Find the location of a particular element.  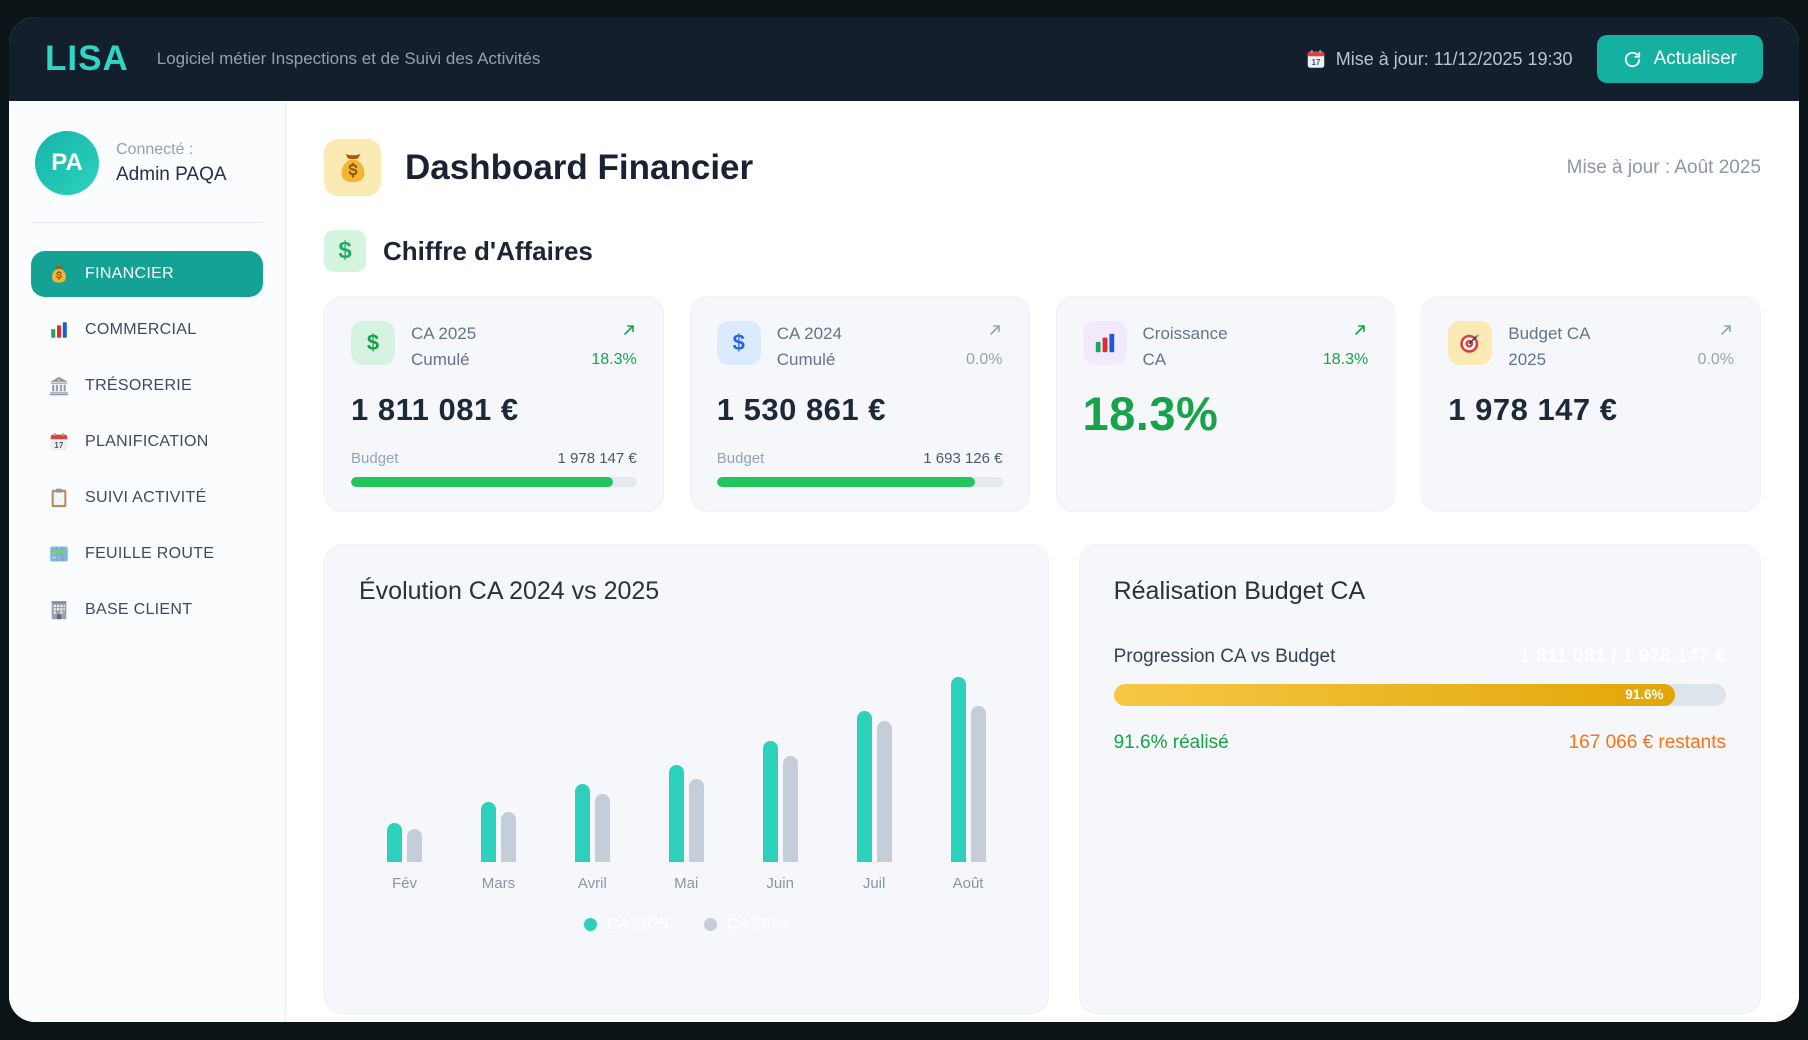

bar-group: Mars is located at coordinates (498, 782).